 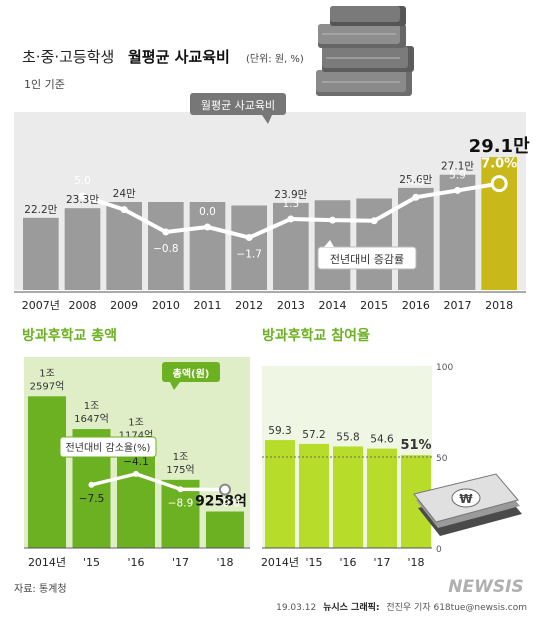 I want to click on top-x-tick-1: 2008, so click(x=83, y=305).